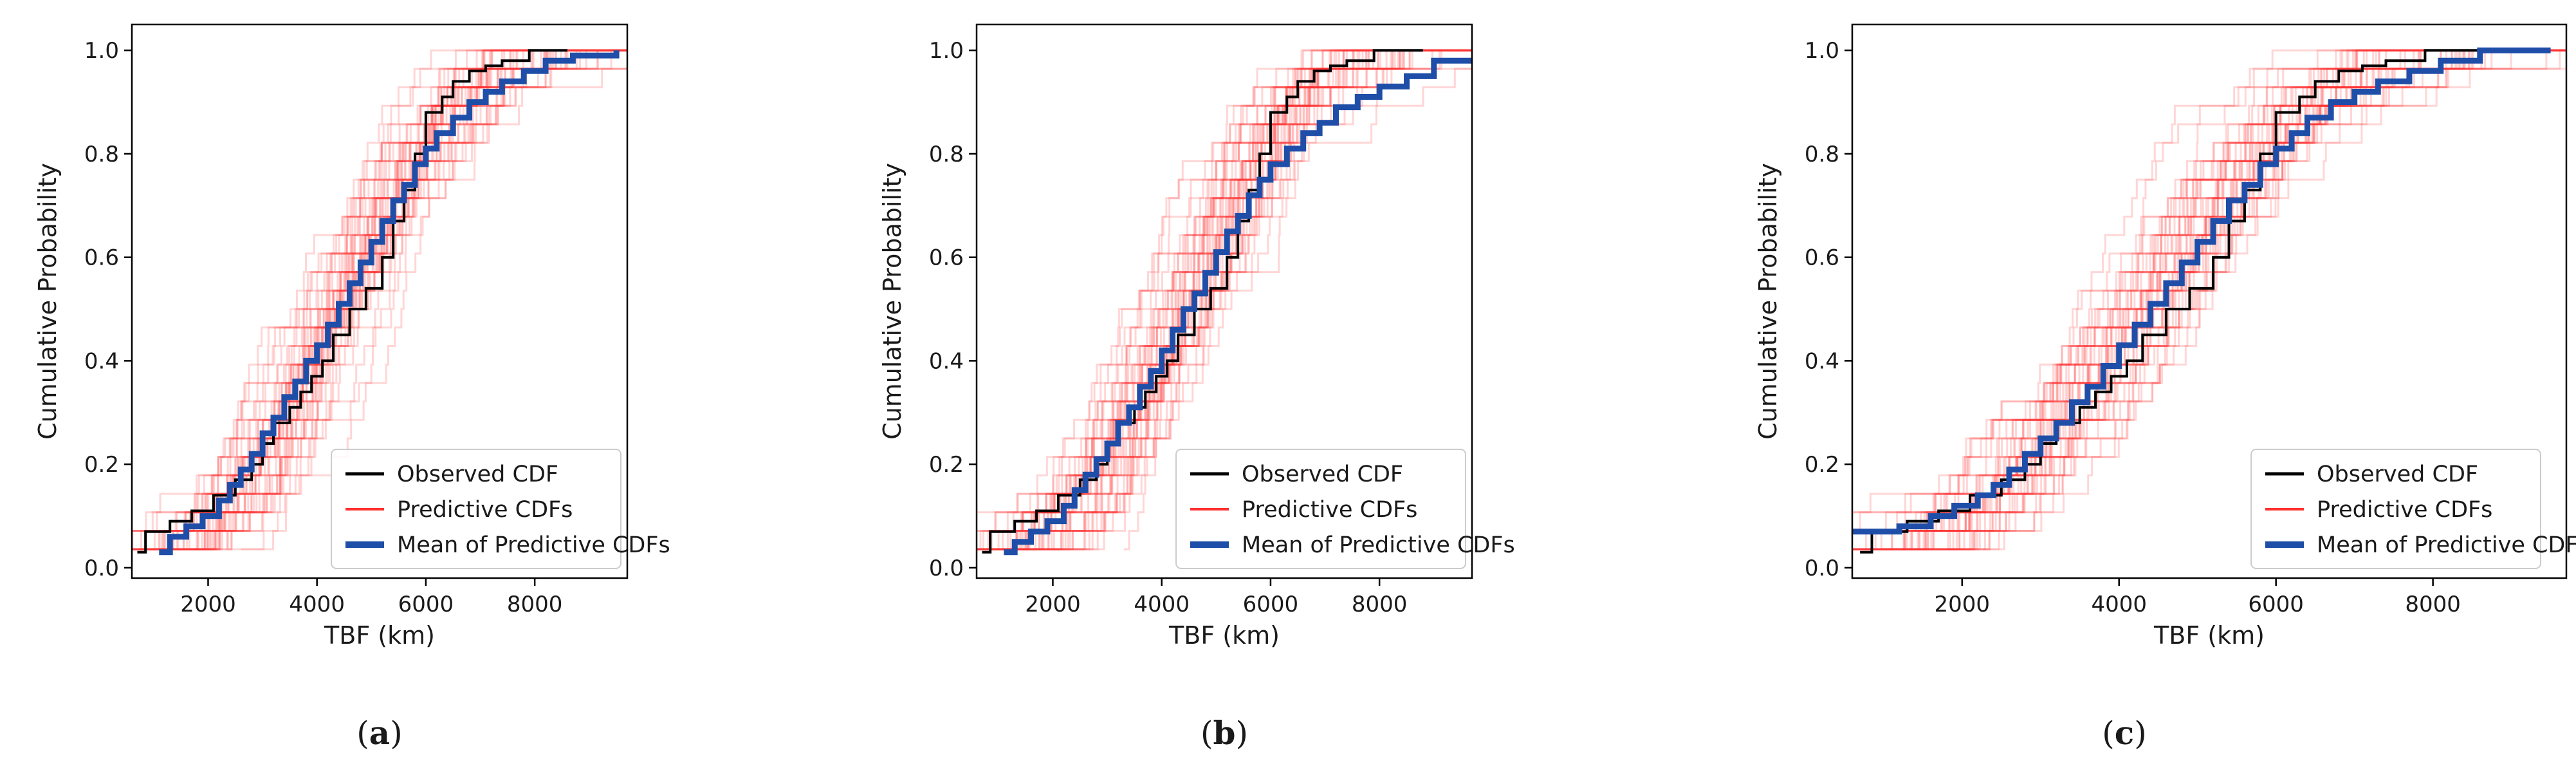  What do you see at coordinates (1224, 733) in the screenshot?
I see `panel-caption: (b)` at bounding box center [1224, 733].